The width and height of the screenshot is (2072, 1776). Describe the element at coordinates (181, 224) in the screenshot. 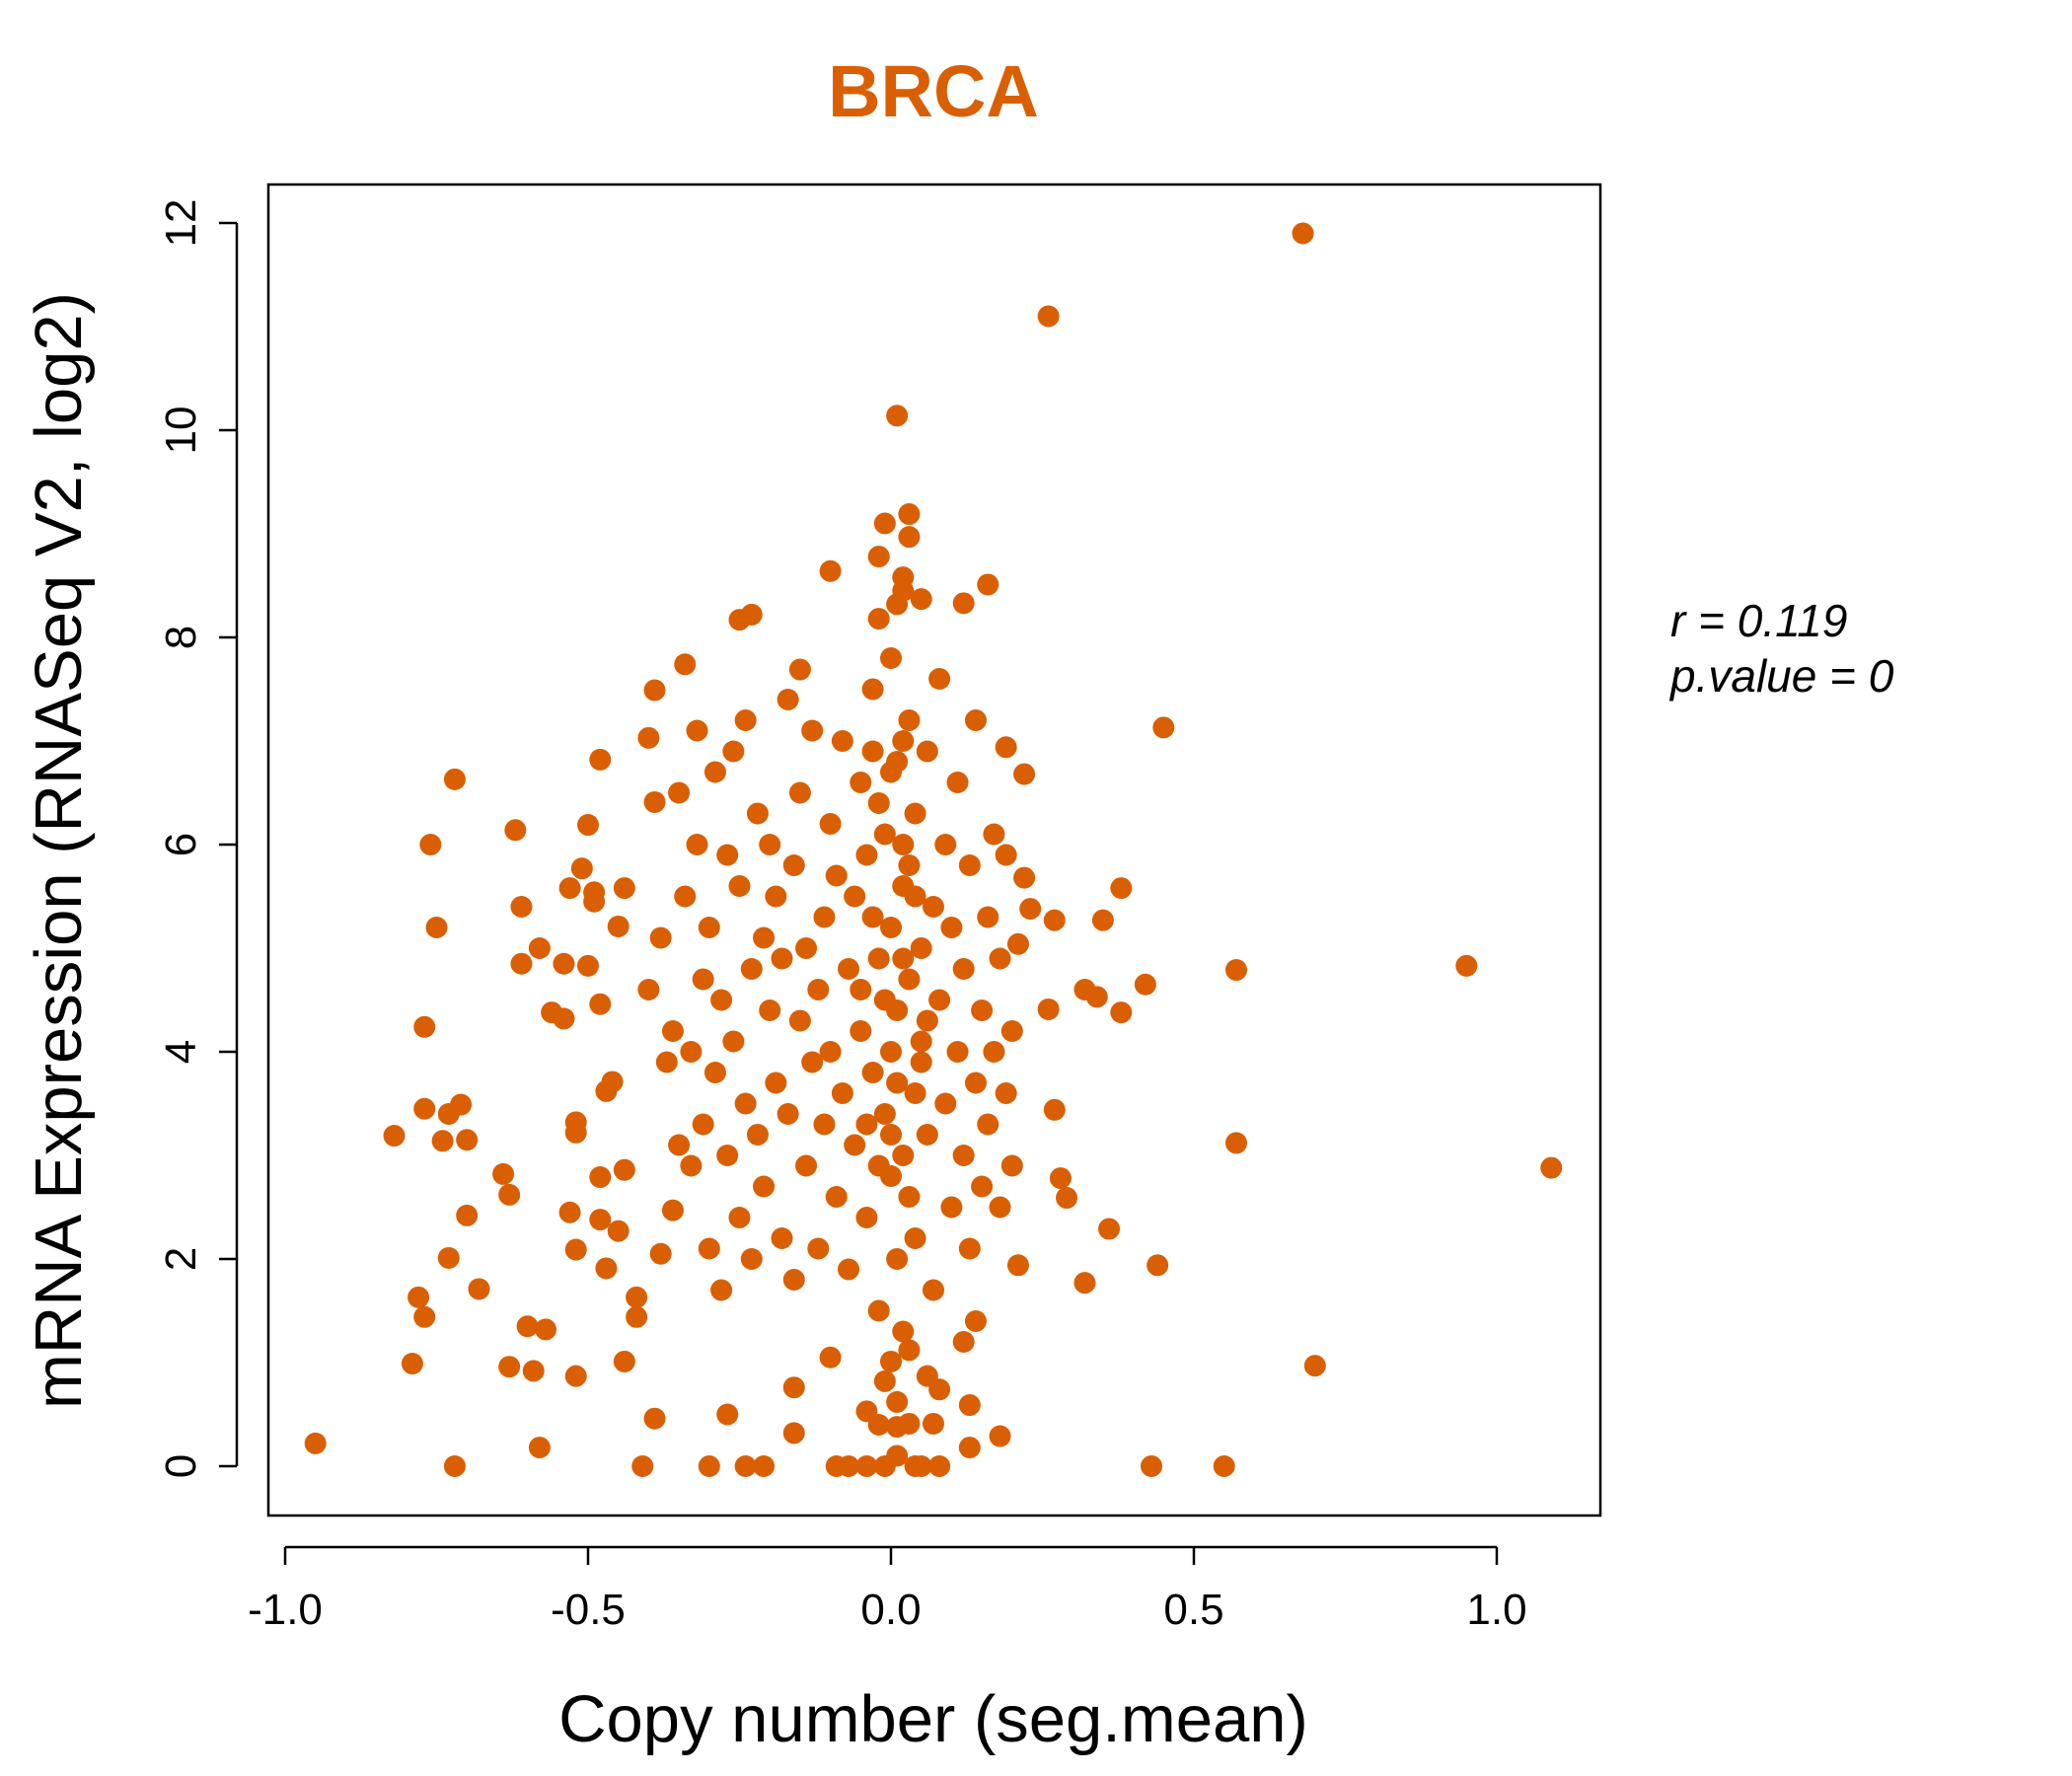

I see `y-tick-label: 12` at that location.